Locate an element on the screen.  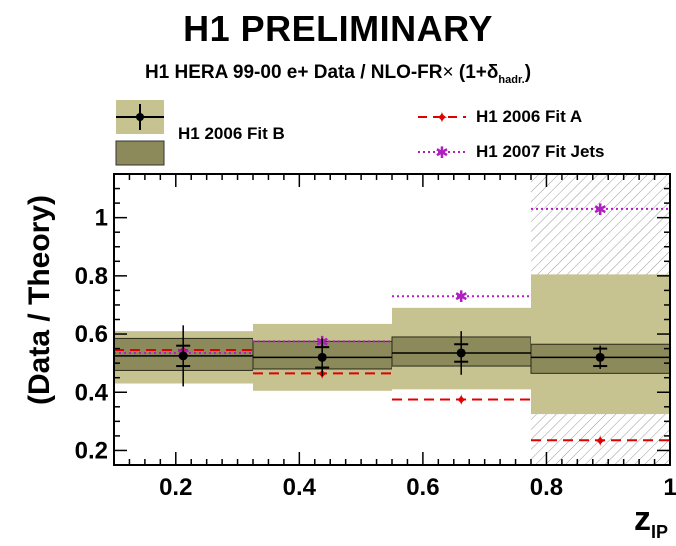
legend-data-marker is located at coordinates (140, 117).